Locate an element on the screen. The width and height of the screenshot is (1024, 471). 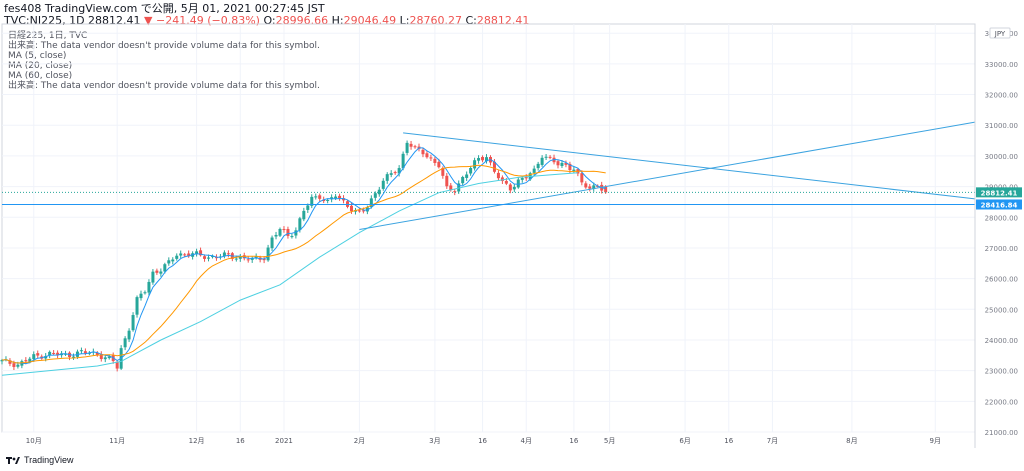
price-tick-label: 21000.00 is located at coordinates (1001, 433).